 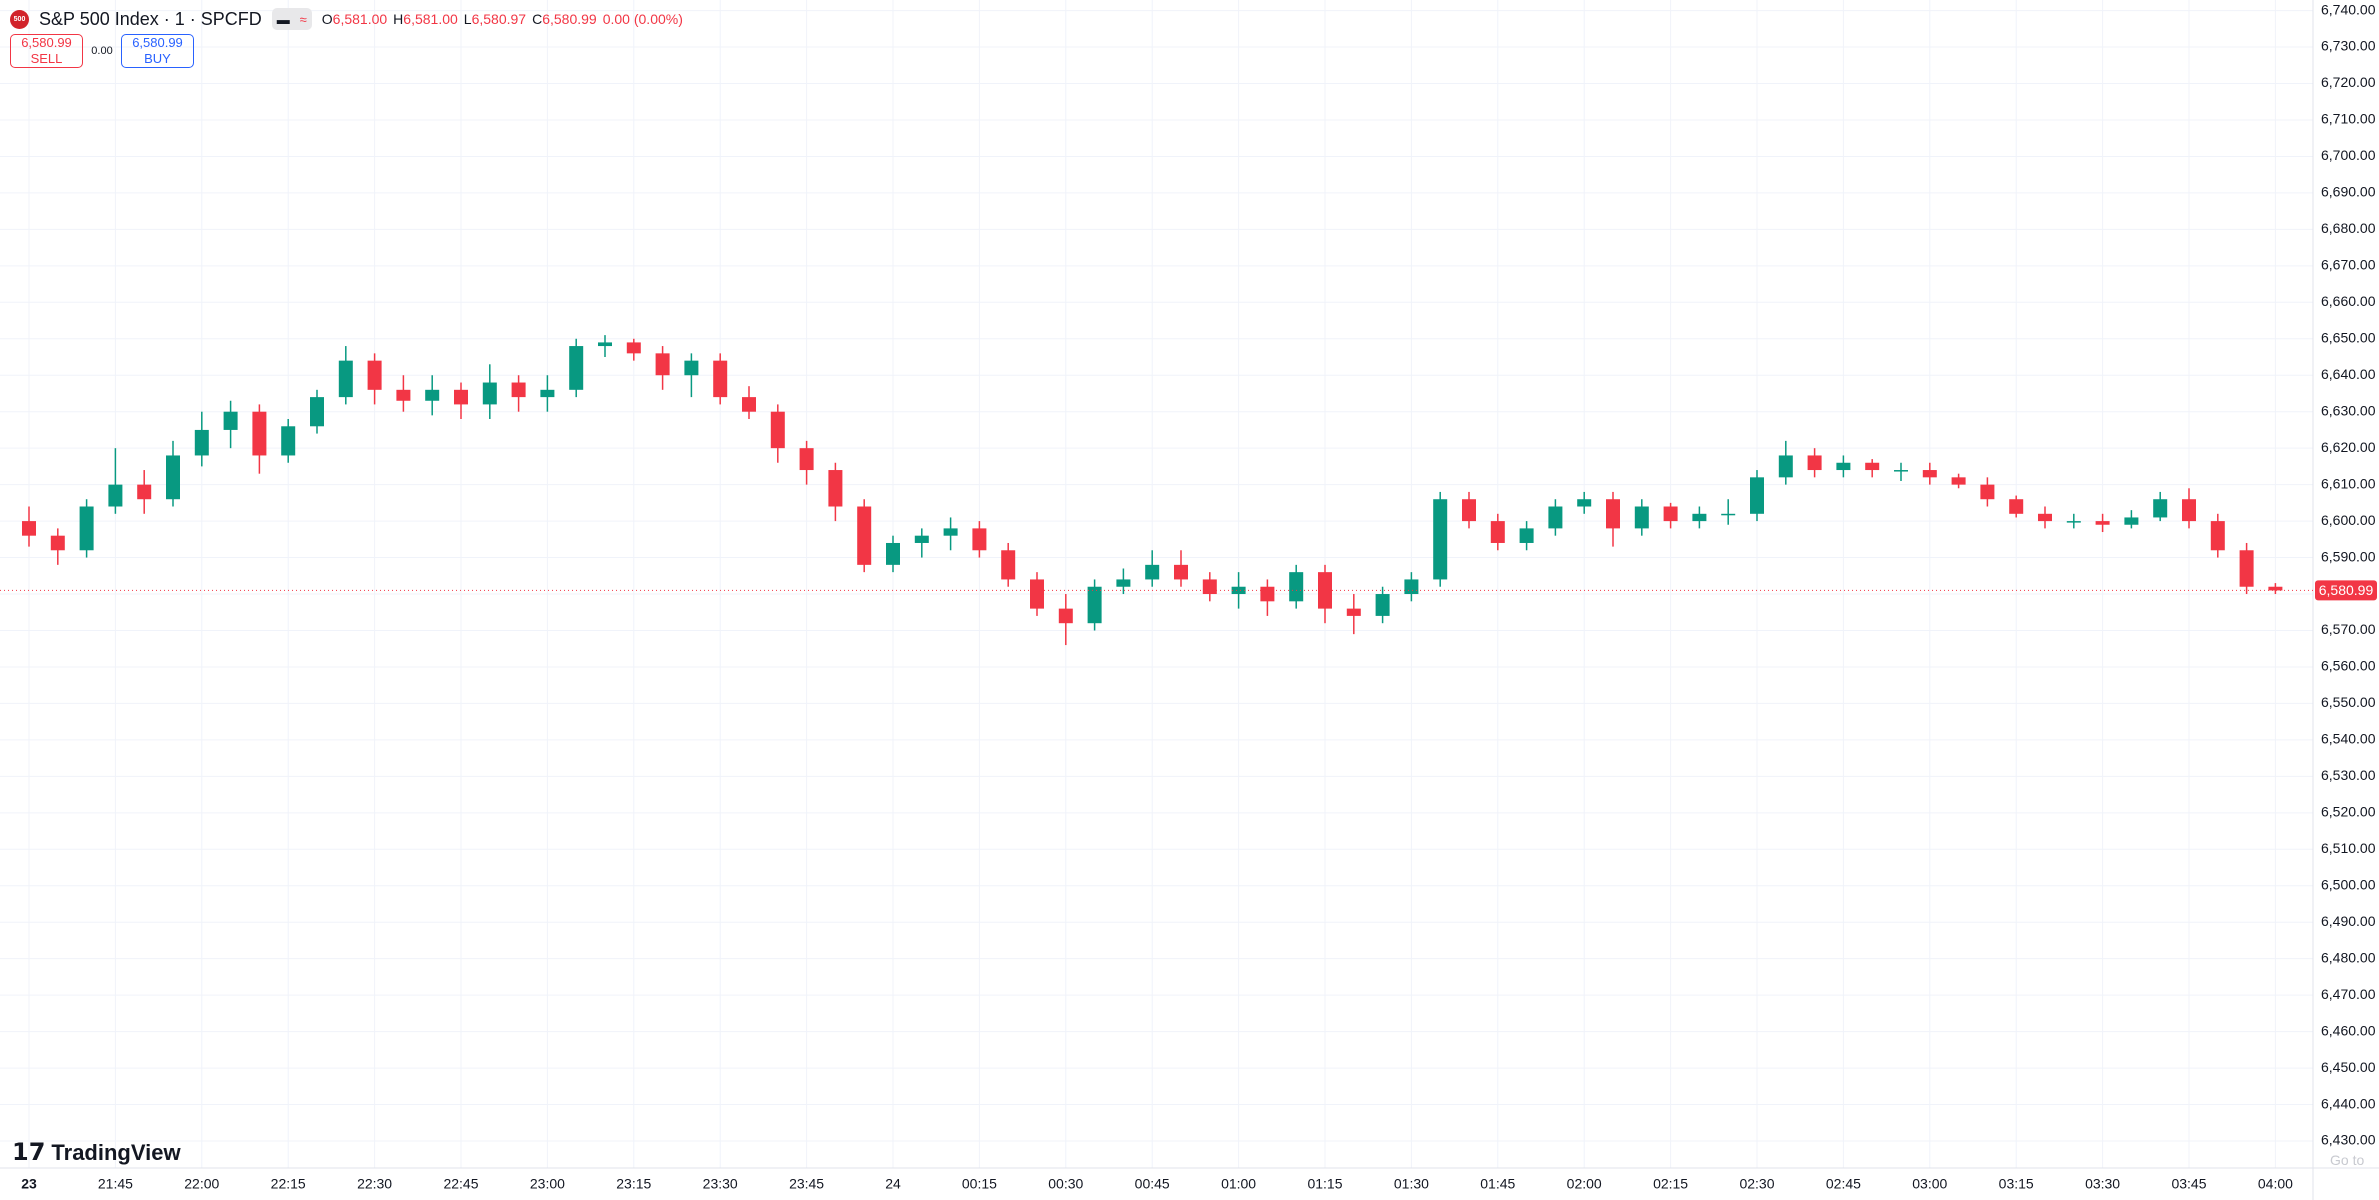 What do you see at coordinates (2348, 1067) in the screenshot?
I see `y-tick-label: 6,450.00` at bounding box center [2348, 1067].